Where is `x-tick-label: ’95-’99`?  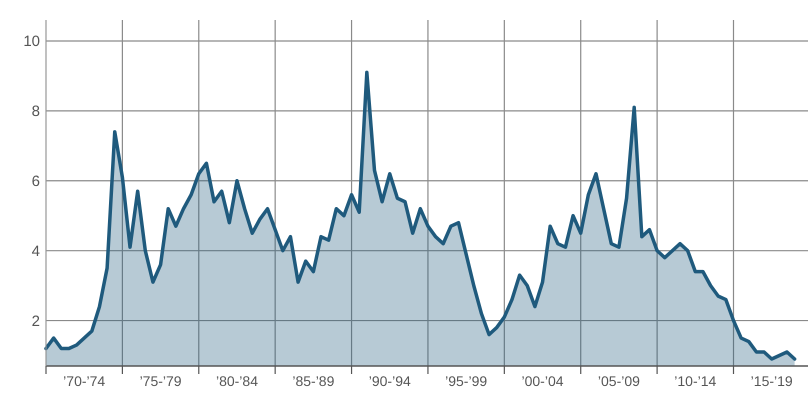 x-tick-label: ’95-’99 is located at coordinates (466, 381).